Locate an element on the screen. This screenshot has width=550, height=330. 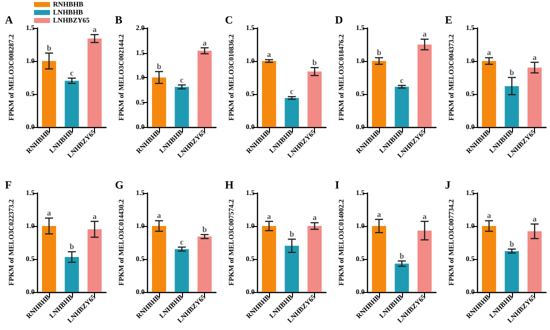
chart-title: H is located at coordinates (229, 186).